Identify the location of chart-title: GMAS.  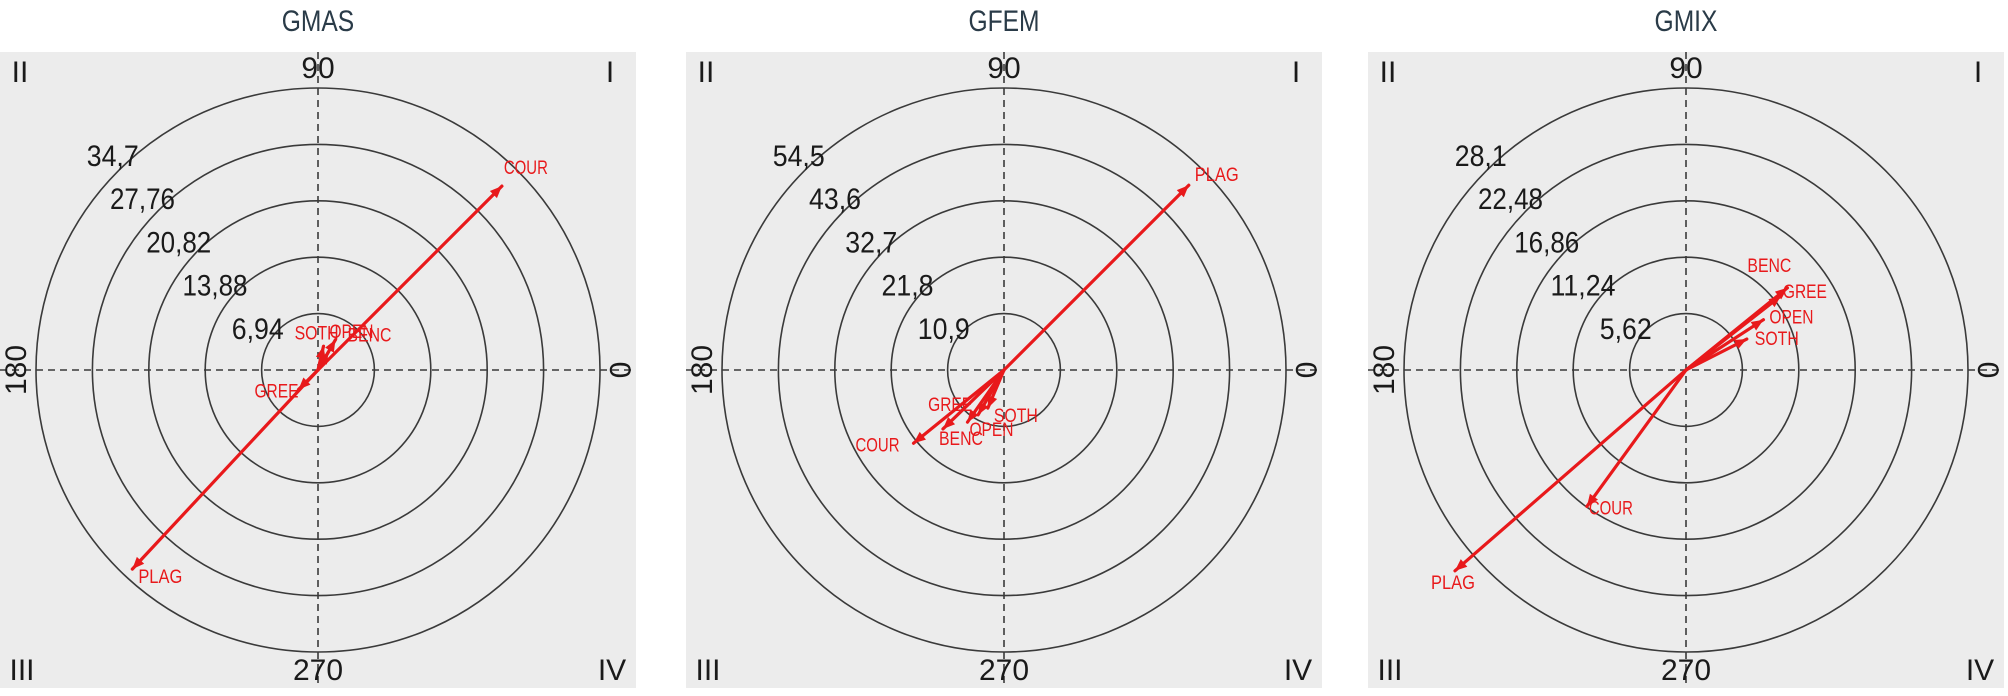
(318, 21).